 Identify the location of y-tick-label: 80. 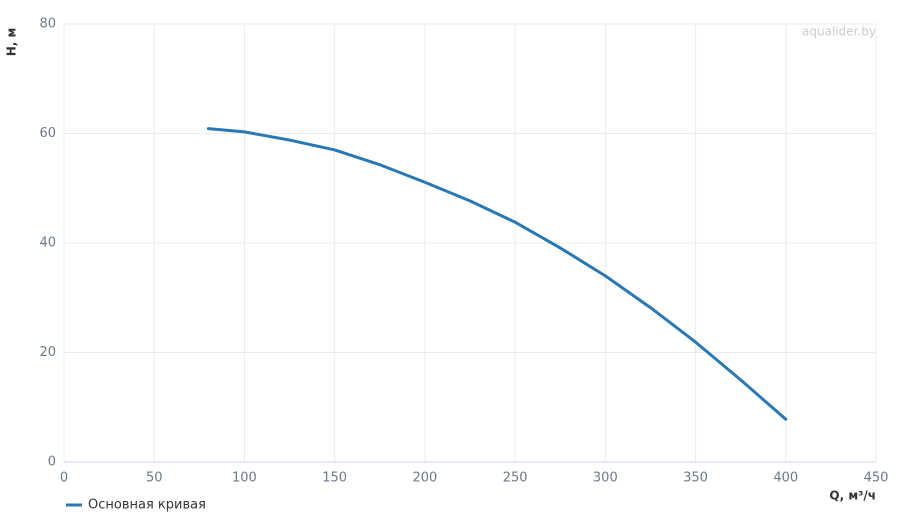
(47, 24).